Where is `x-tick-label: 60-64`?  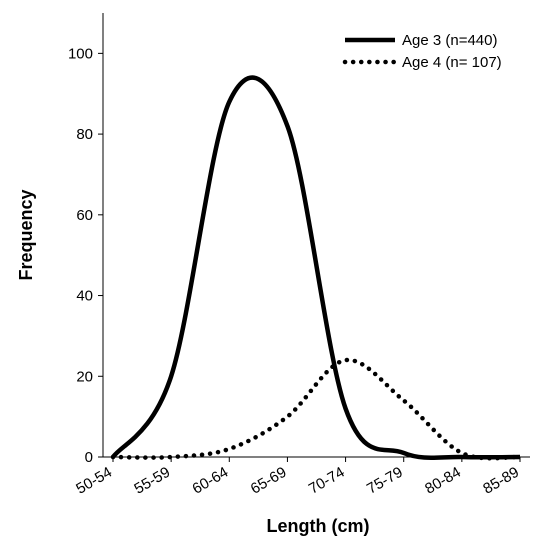
x-tick-label: 60-64 is located at coordinates (211, 481).